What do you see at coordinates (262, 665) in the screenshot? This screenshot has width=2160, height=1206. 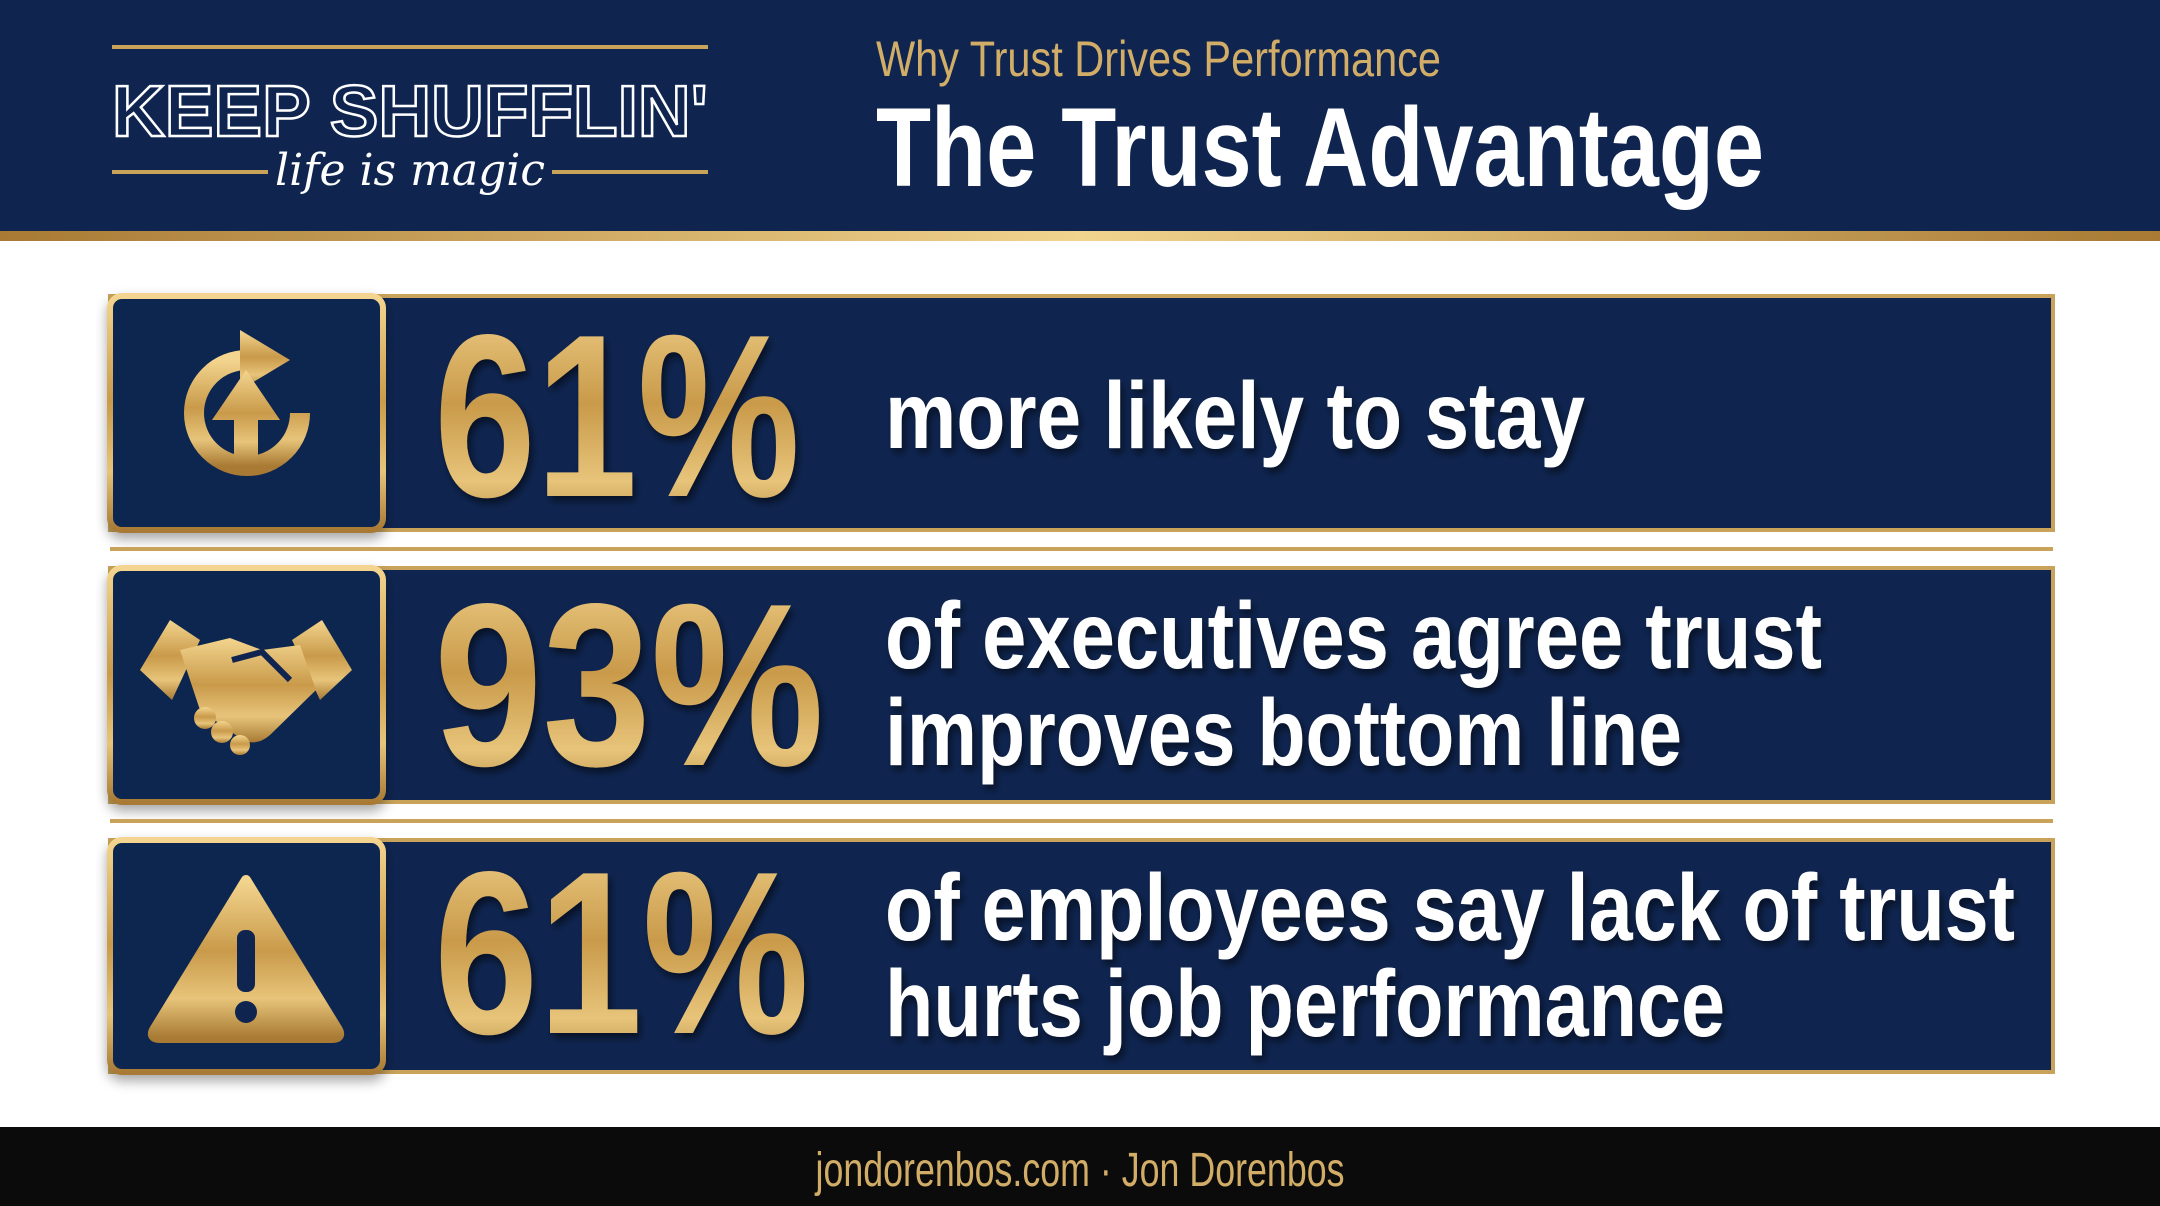 I see `hand-line` at bounding box center [262, 665].